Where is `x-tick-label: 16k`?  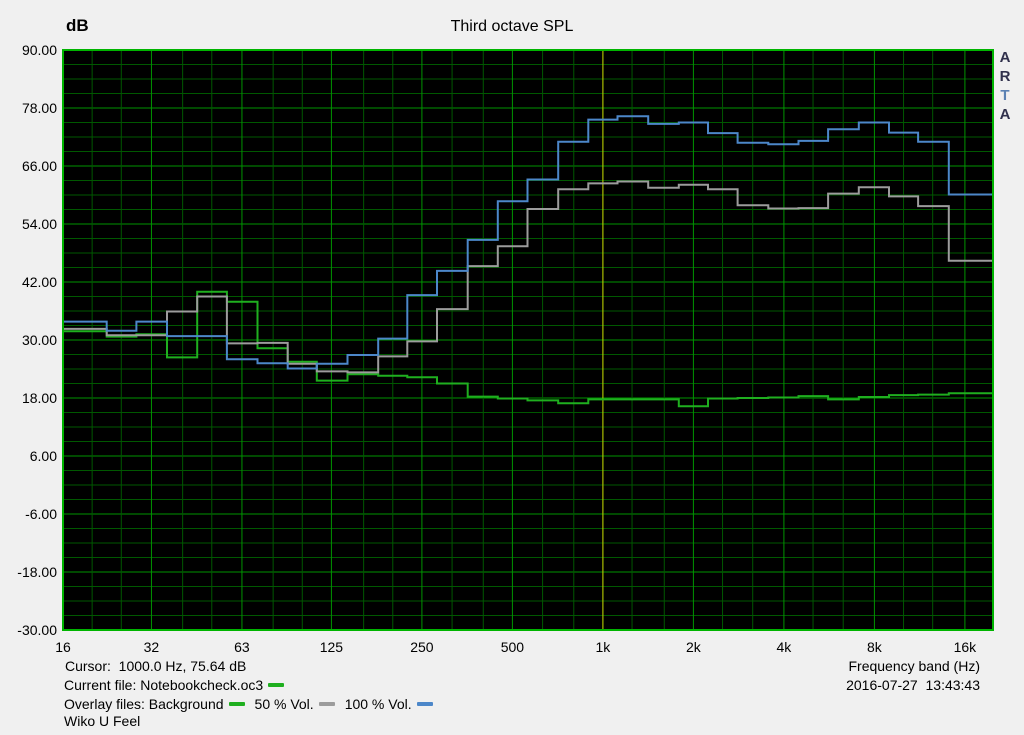 x-tick-label: 16k is located at coordinates (966, 647).